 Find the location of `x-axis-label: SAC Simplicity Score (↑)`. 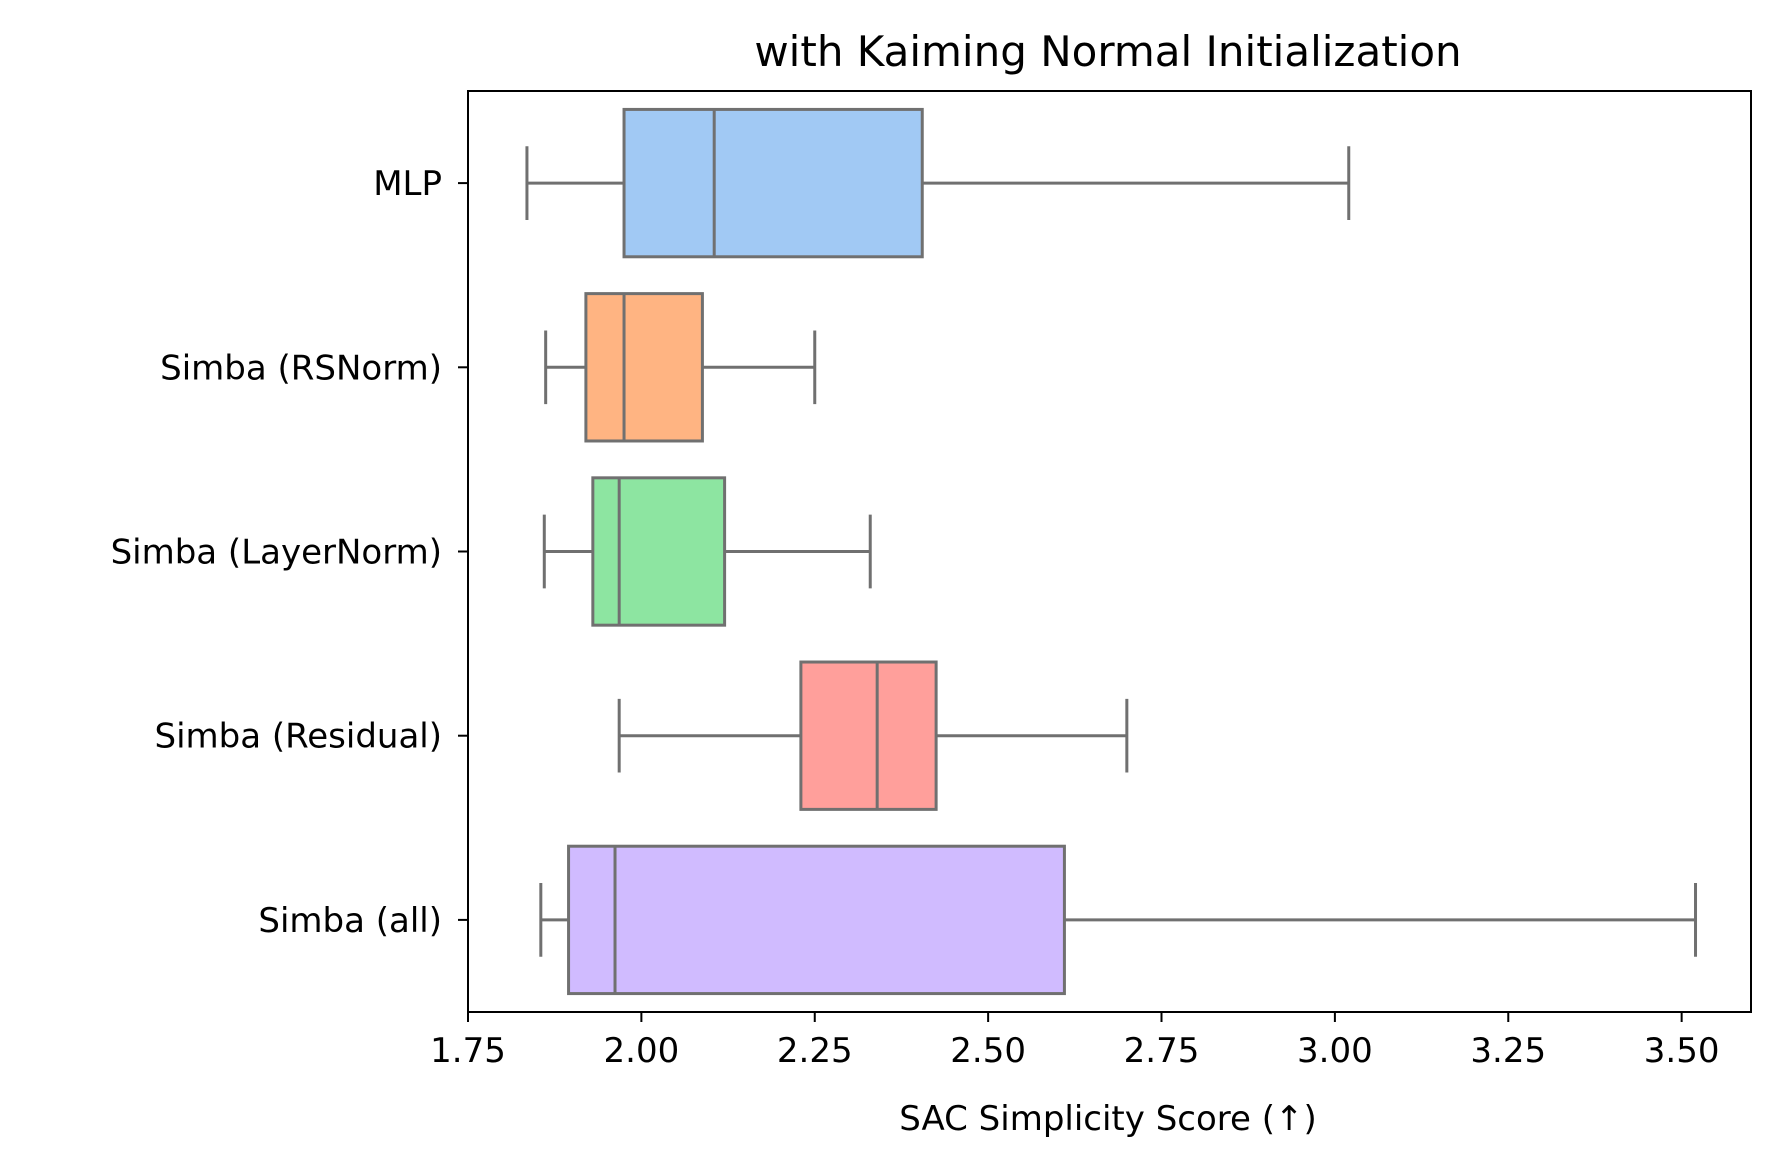

x-axis-label: SAC Simplicity Score (↑) is located at coordinates (1108, 1119).